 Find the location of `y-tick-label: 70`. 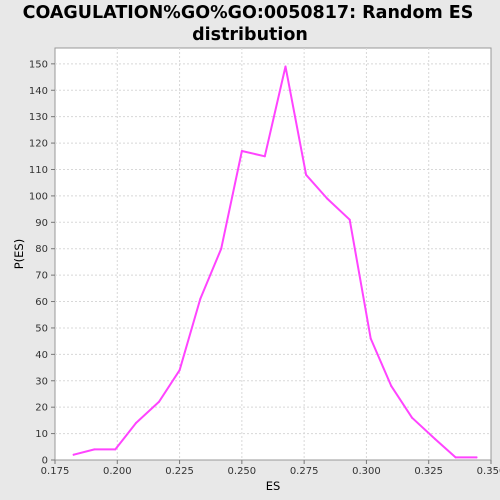

y-tick-label: 70 is located at coordinates (41, 276).